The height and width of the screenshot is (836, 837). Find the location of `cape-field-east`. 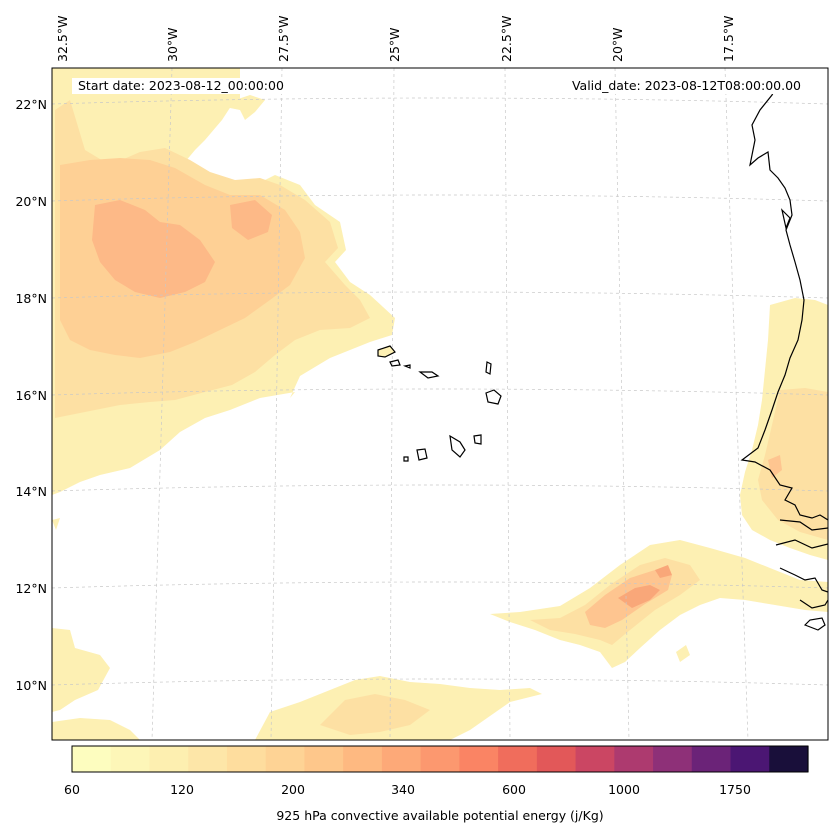

cape-field-east is located at coordinates (659, 604).